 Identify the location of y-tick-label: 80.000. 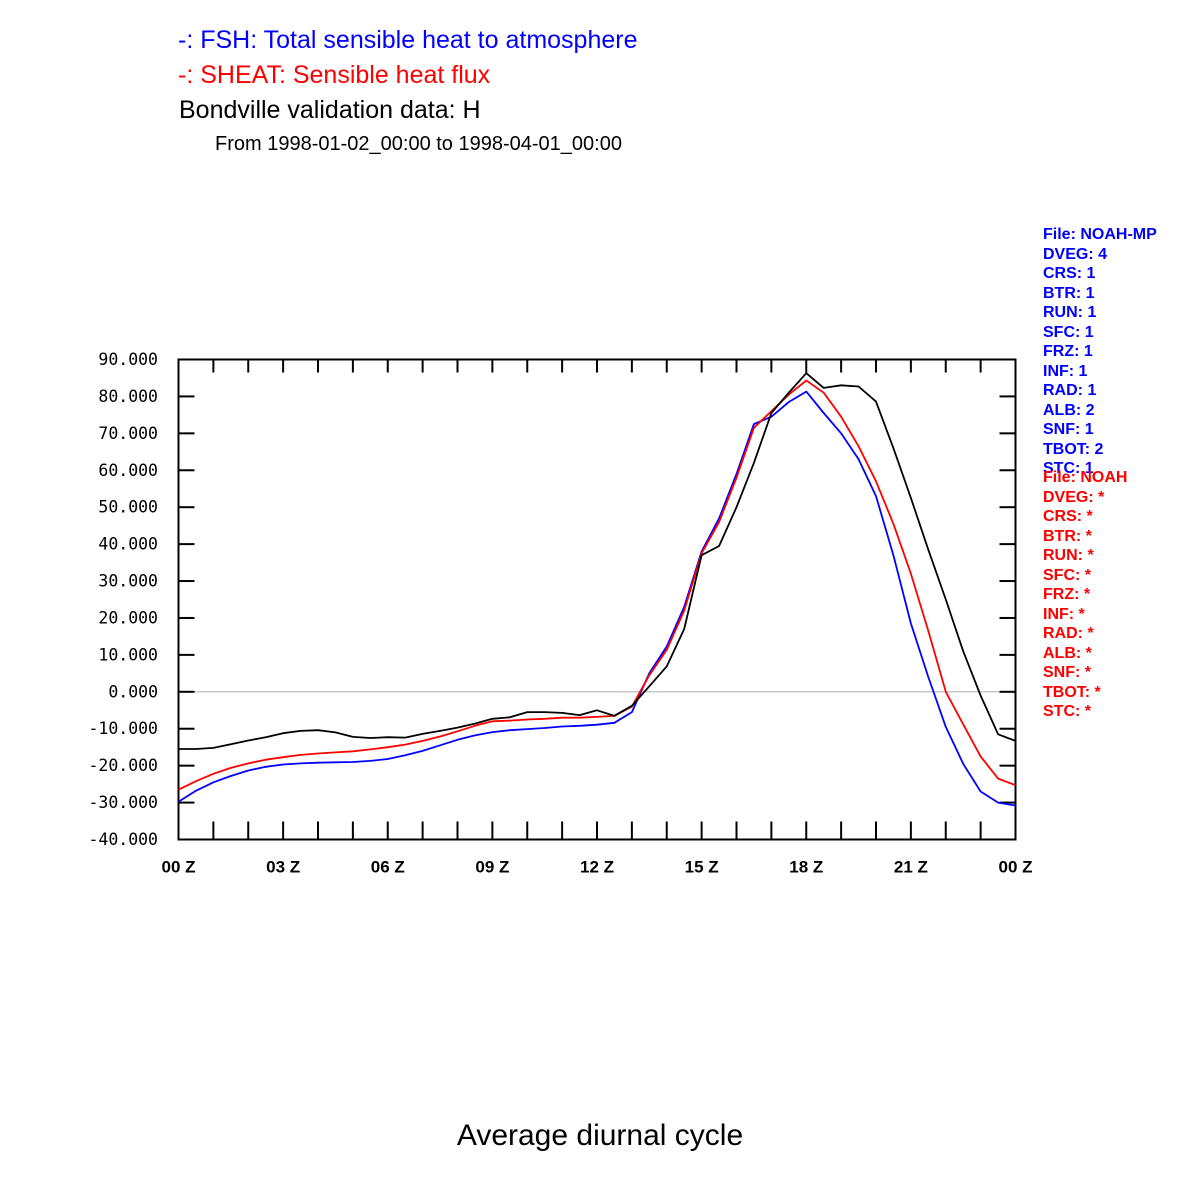
(128, 396).